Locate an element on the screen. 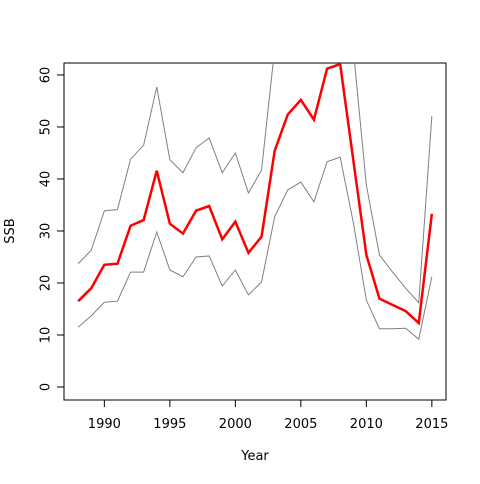  y-tick-label: 20 is located at coordinates (46, 283).